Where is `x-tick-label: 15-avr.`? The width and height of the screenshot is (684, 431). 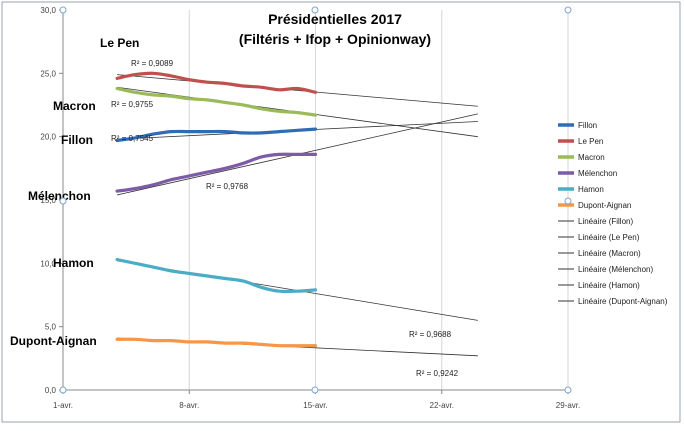 x-tick-label: 15-avr. is located at coordinates (315, 405).